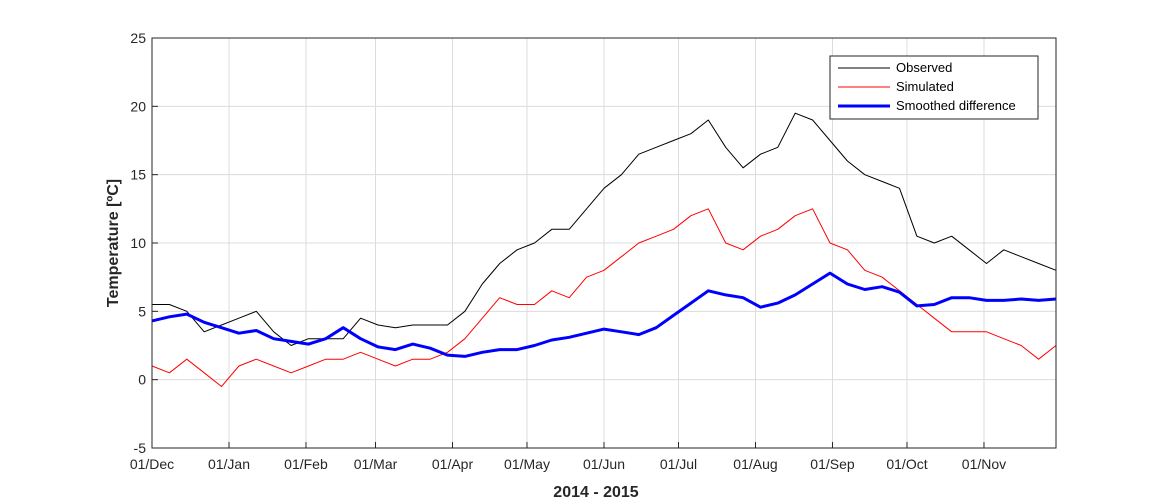 The width and height of the screenshot is (1166, 504). I want to click on y-axis-label: Temperature [ºC], so click(113, 243).